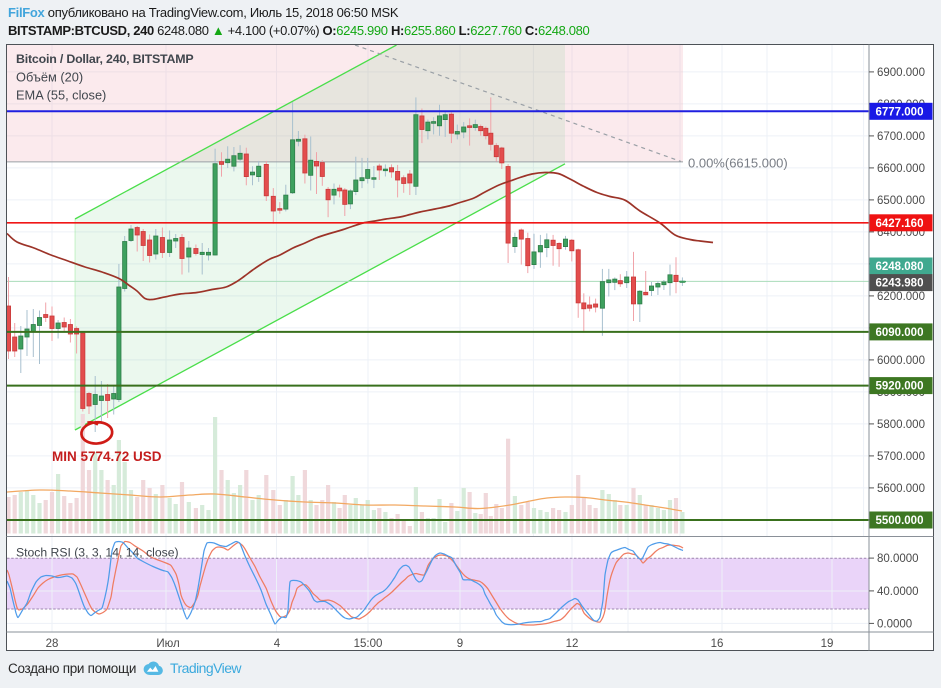 Image resolution: width=941 pixels, height=688 pixels. I want to click on svg-text: 6500.000, so click(901, 201).